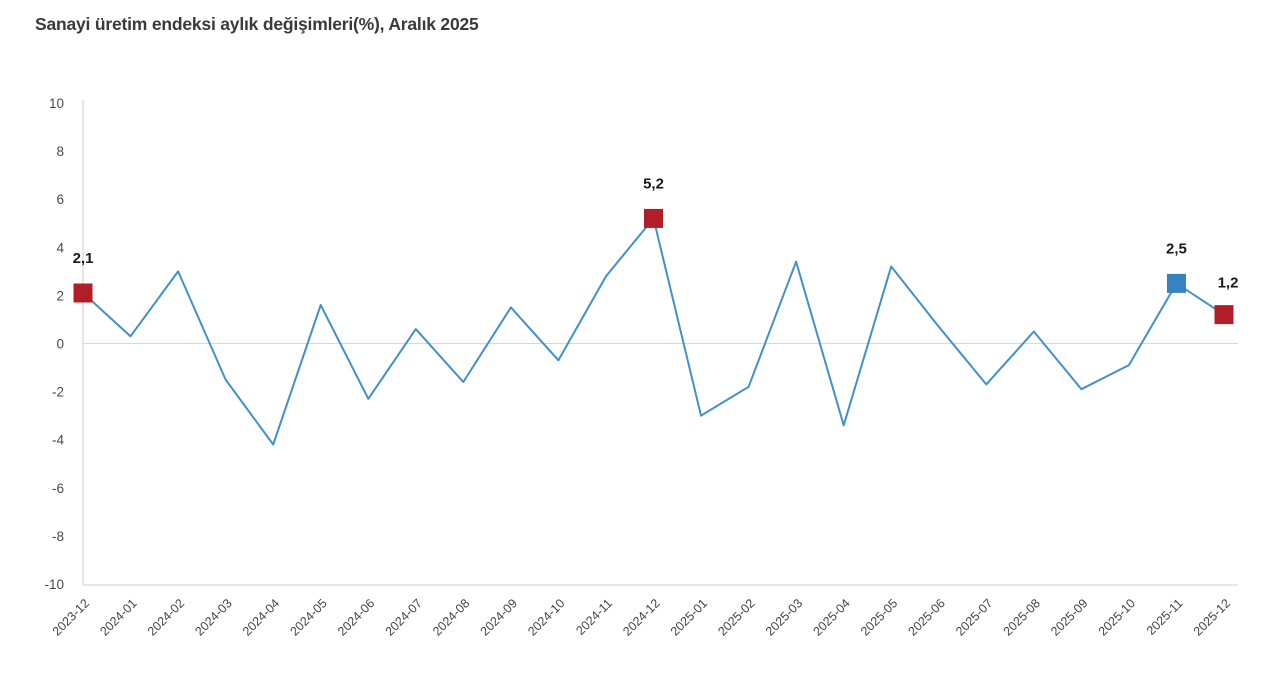  What do you see at coordinates (58, 488) in the screenshot?
I see `y-axis-tick-label: -6` at bounding box center [58, 488].